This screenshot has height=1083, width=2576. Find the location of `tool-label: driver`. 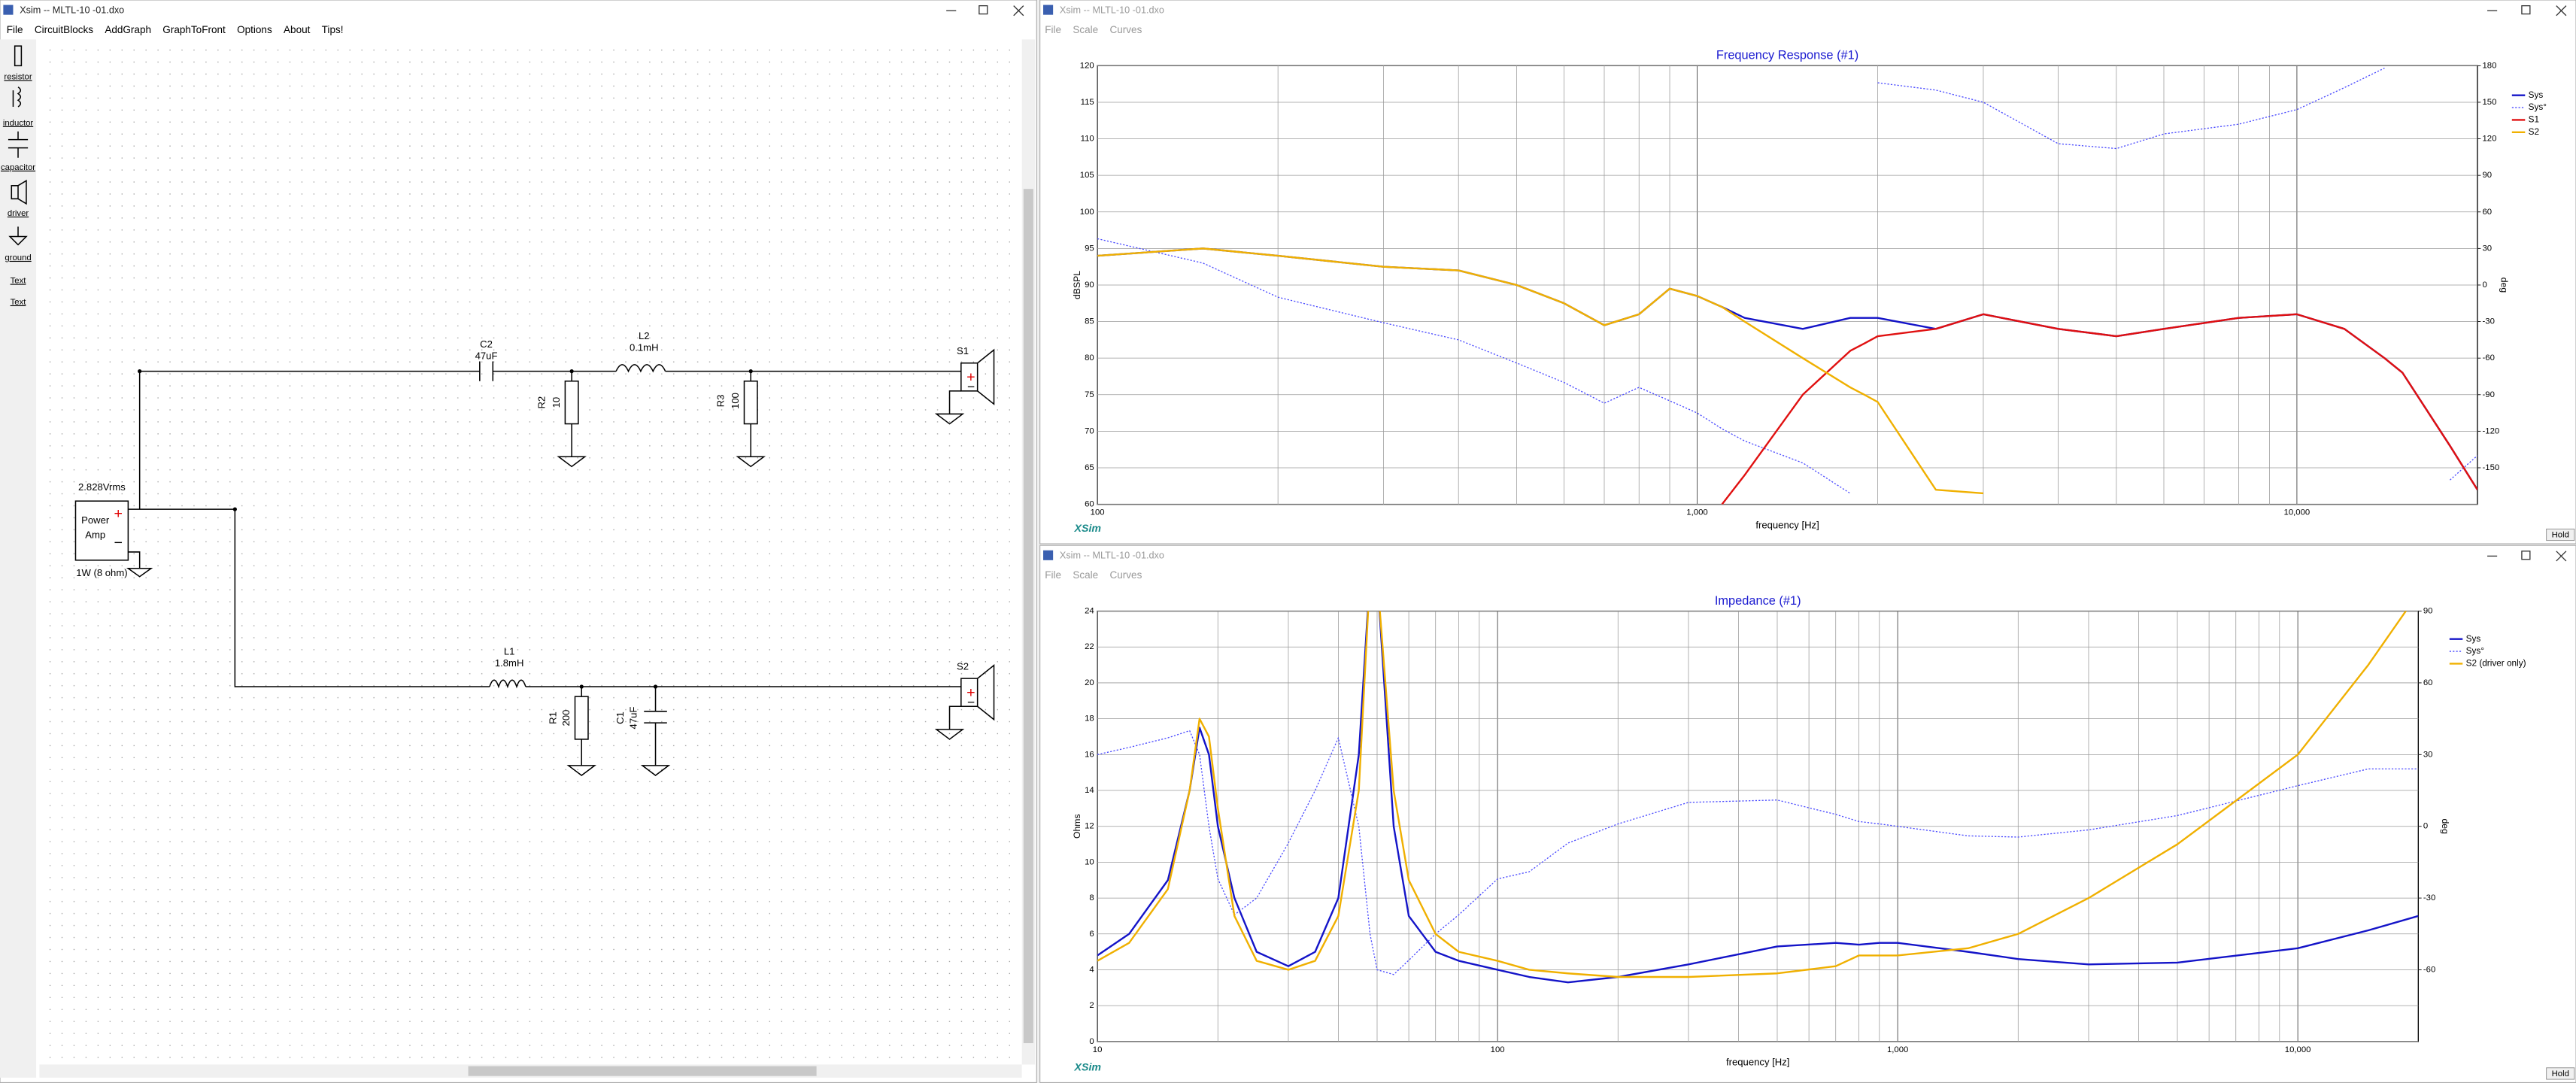

tool-label: driver is located at coordinates (18, 213).